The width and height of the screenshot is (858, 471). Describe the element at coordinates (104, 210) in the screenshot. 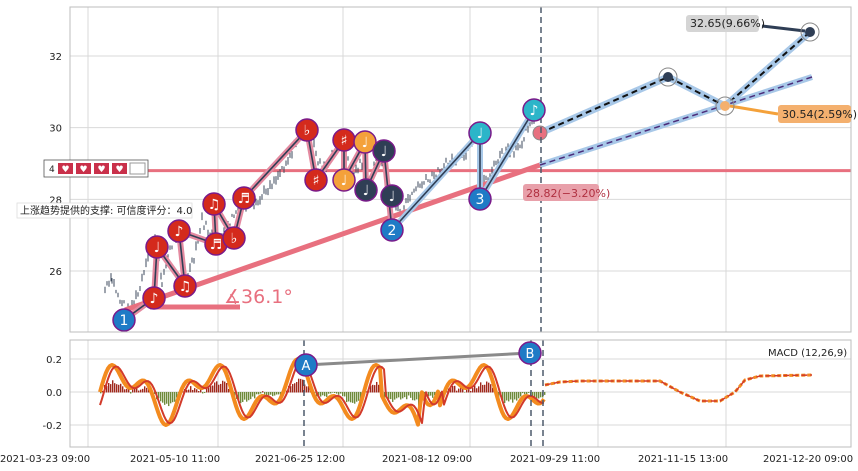

I see `support-text-box: 上涨趋势提供的支撑: 可信度评分：4.0` at that location.